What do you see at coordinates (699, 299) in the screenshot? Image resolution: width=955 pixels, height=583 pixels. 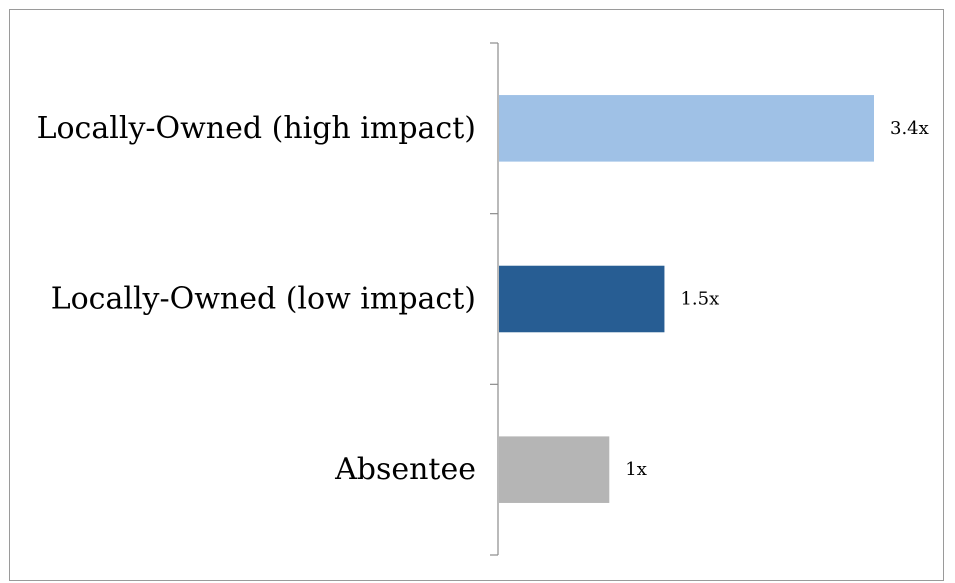 I see `data-label: 1.5x` at bounding box center [699, 299].